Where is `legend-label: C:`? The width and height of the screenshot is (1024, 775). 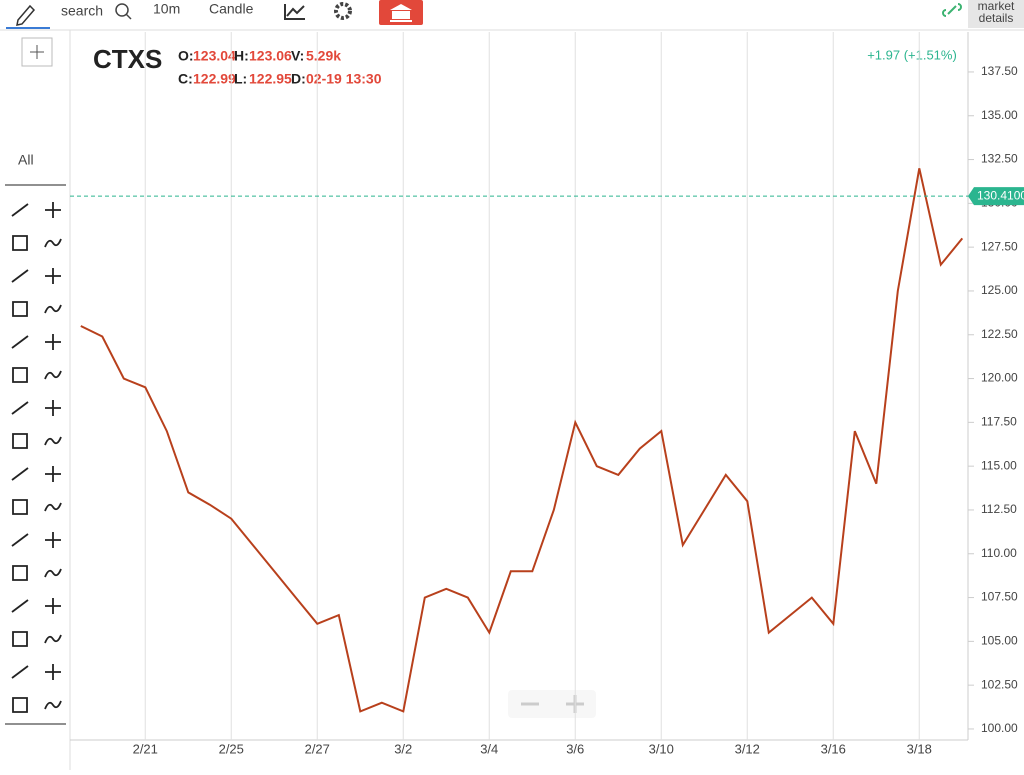 legend-label: C: is located at coordinates (185, 79).